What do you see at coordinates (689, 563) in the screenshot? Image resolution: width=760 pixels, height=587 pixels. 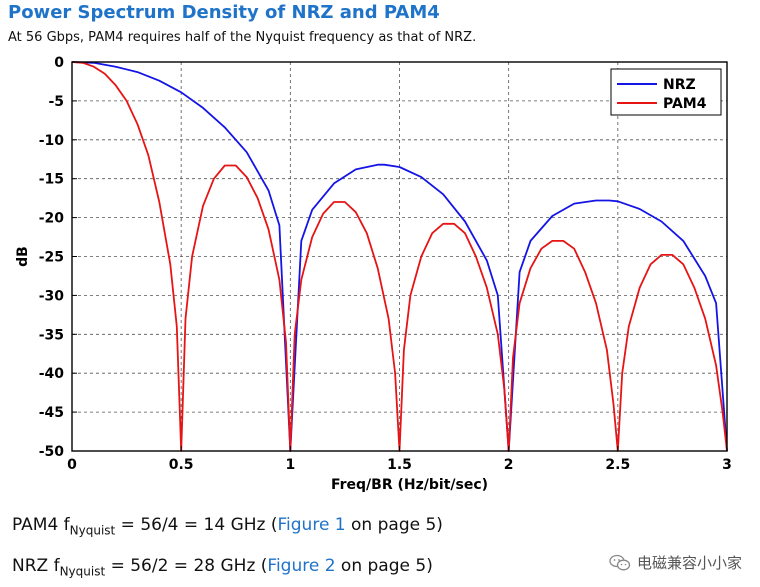 I see `watermark-text: 电磁兼容小小家` at bounding box center [689, 563].